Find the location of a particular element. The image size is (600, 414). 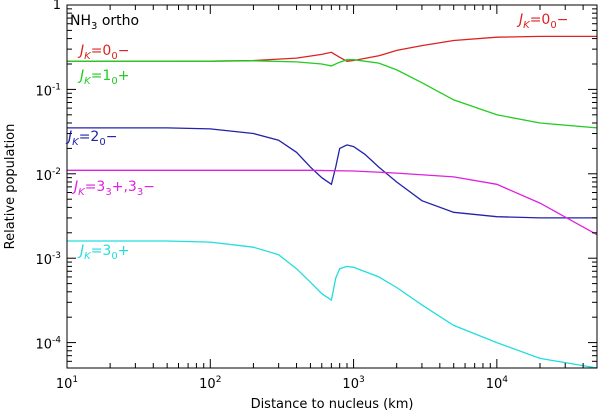

y-tick-label: 10⁻⁴ is located at coordinates (48, 344).